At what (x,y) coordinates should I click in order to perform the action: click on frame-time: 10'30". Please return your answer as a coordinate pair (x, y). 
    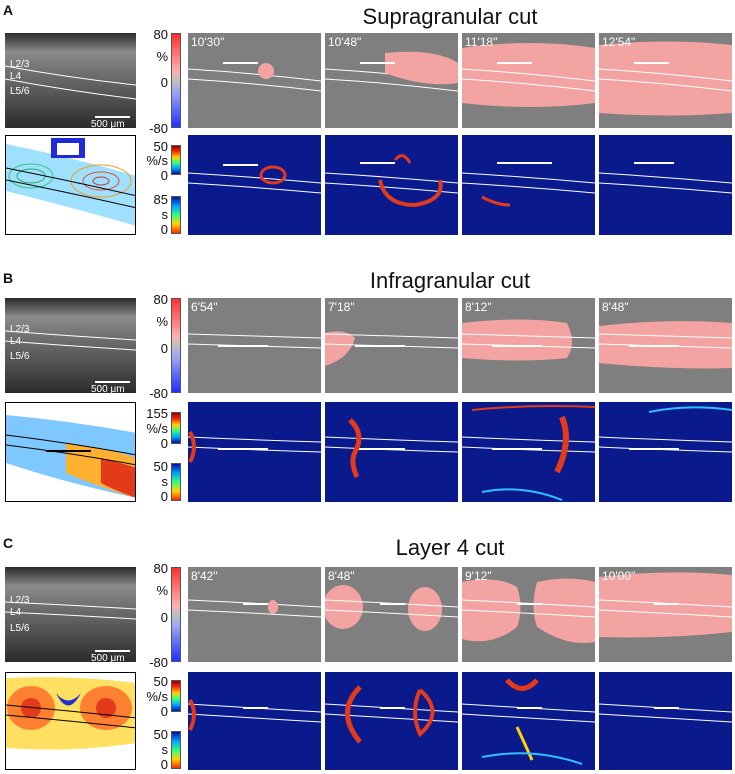
    Looking at the image, I should click on (208, 42).